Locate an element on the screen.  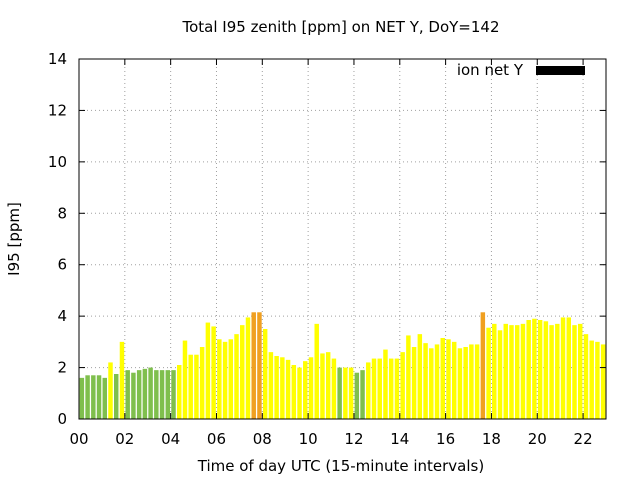
legend-label: ion net Y is located at coordinates (490, 70).